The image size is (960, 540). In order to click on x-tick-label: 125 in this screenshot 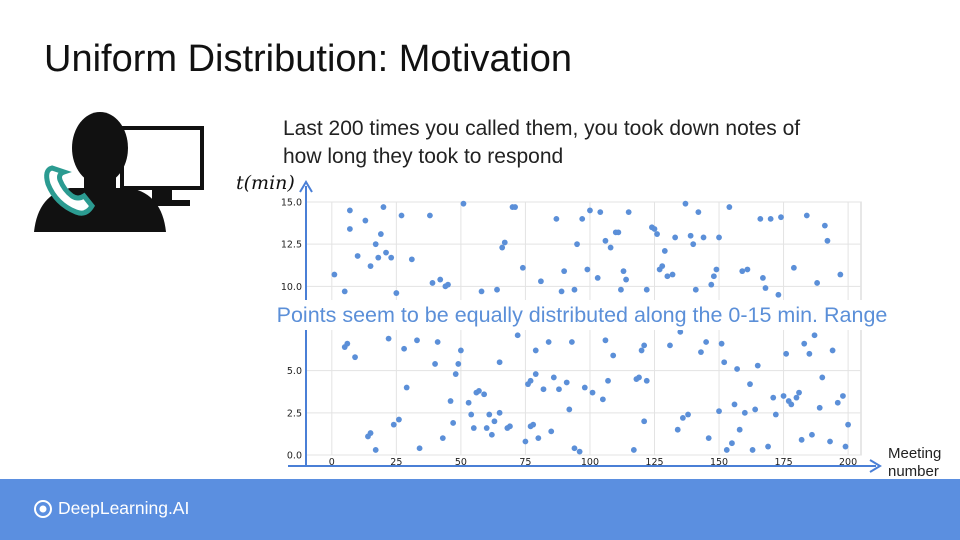, I will do `click(654, 462)`.